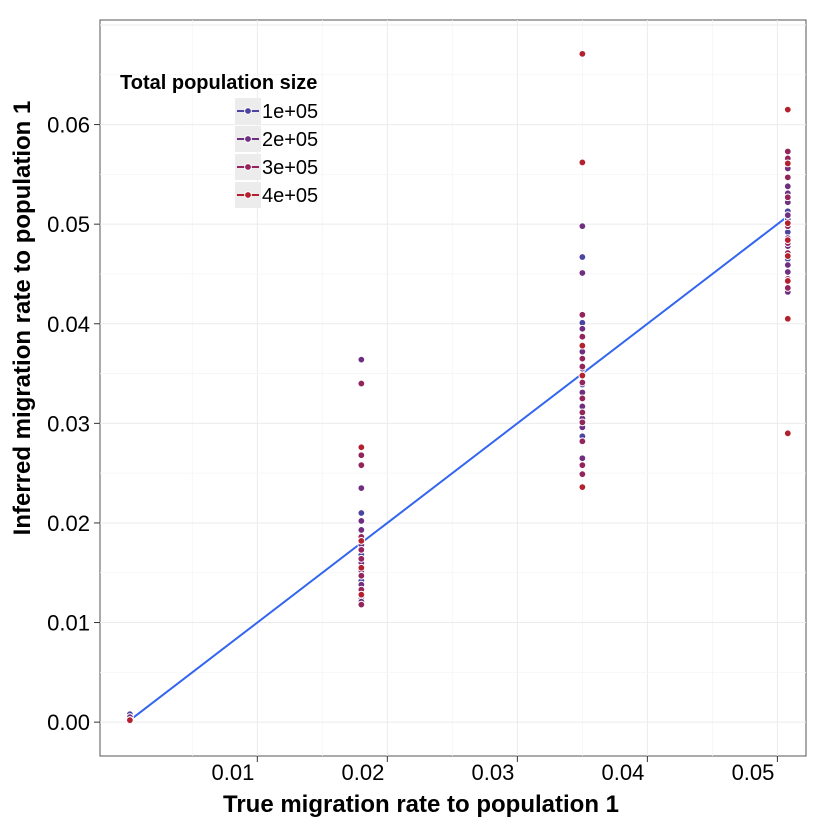 This screenshot has height=830, width=830. Describe the element at coordinates (68, 423) in the screenshot. I see `y-tick-label: 0.03` at that location.